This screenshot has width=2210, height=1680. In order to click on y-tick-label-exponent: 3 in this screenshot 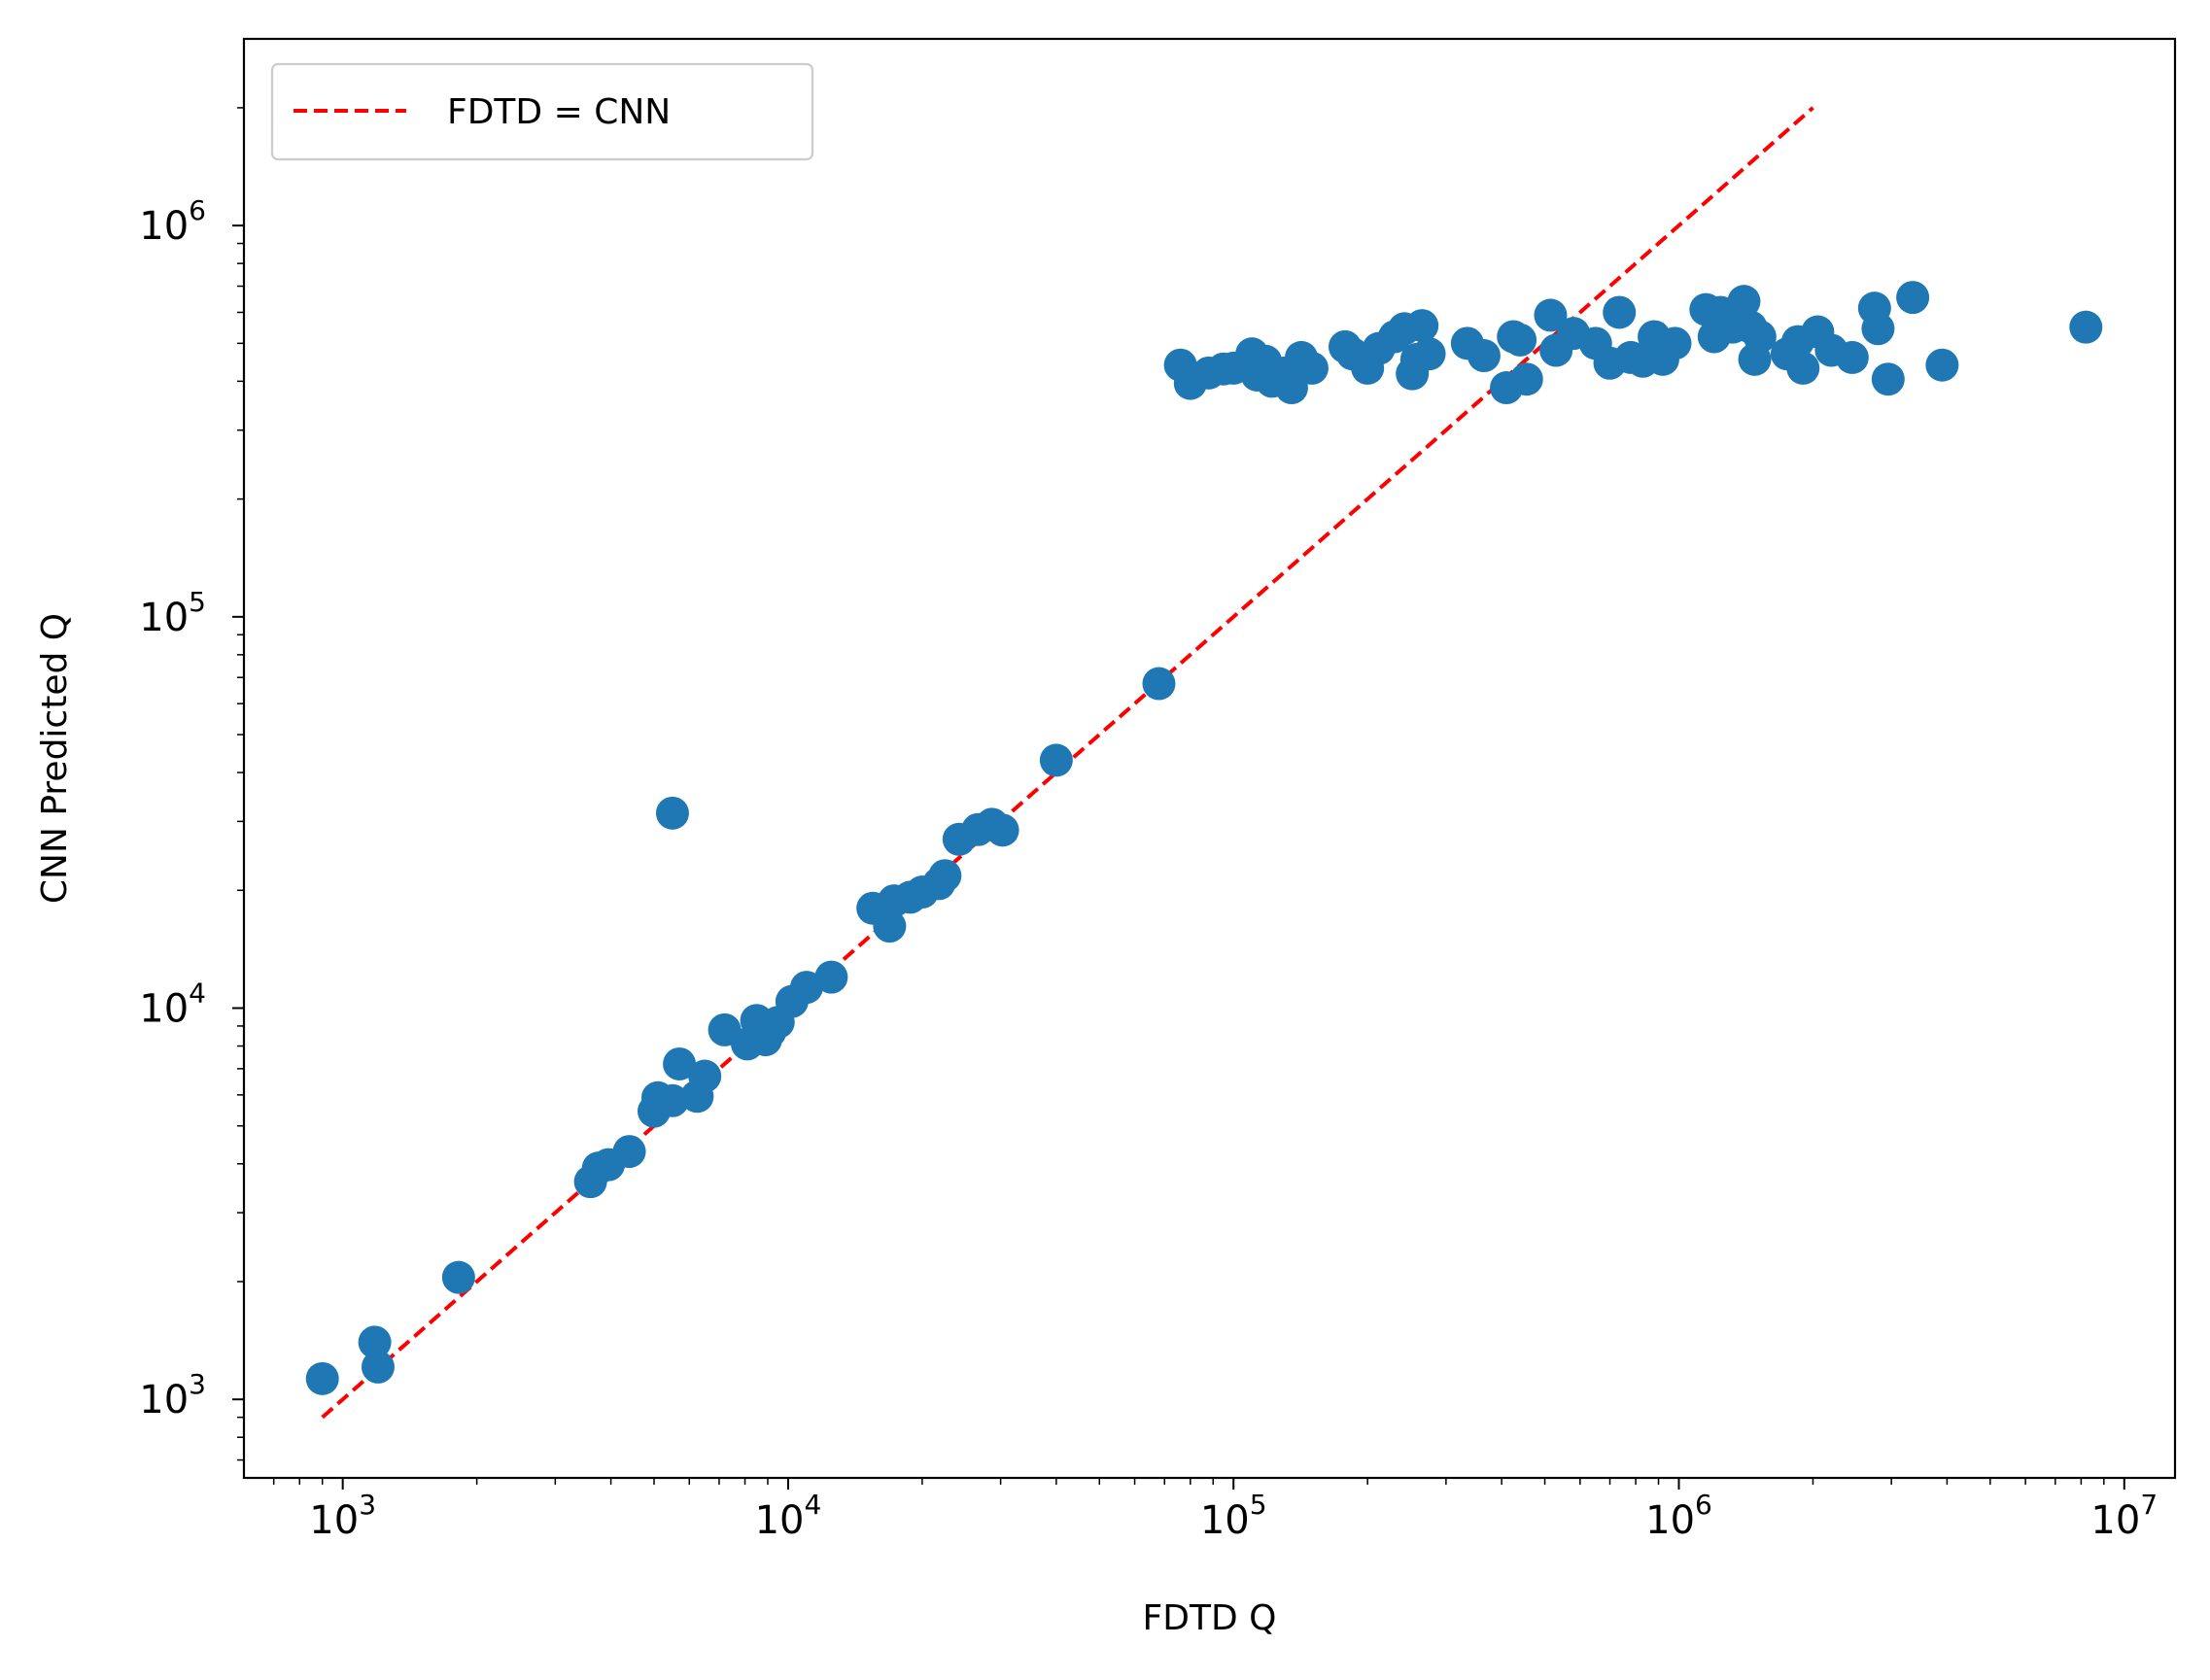, I will do `click(197, 1384)`.